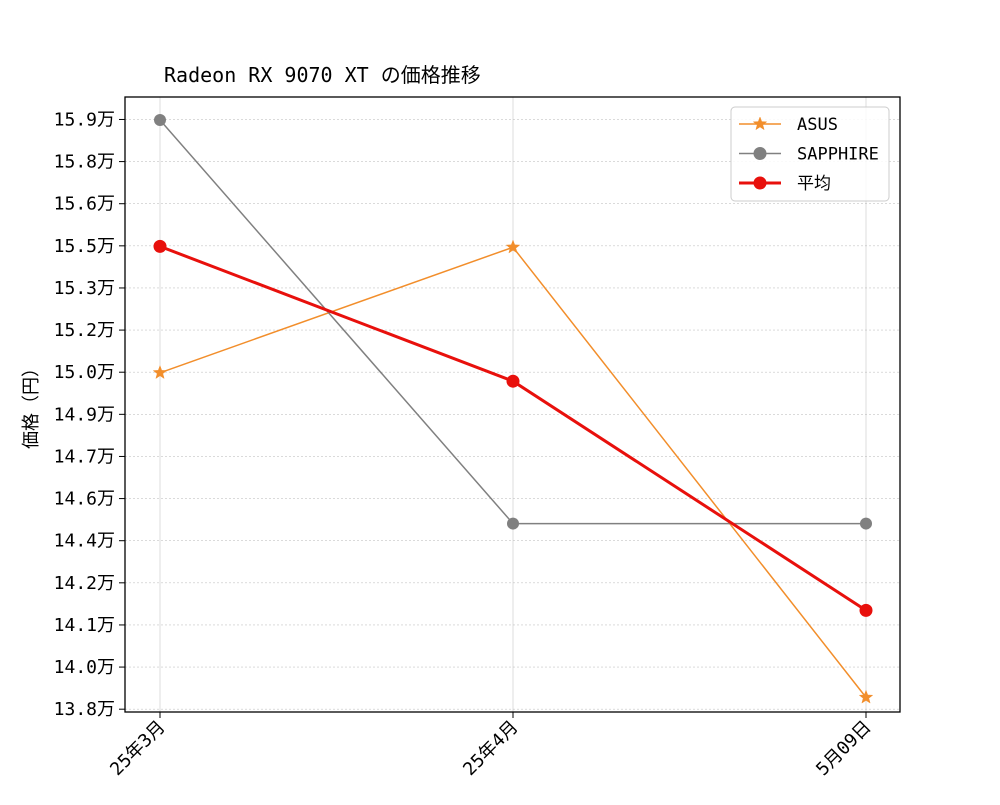 This screenshot has height=805, width=1000. I want to click on legend-item: 平均, so click(785, 184).